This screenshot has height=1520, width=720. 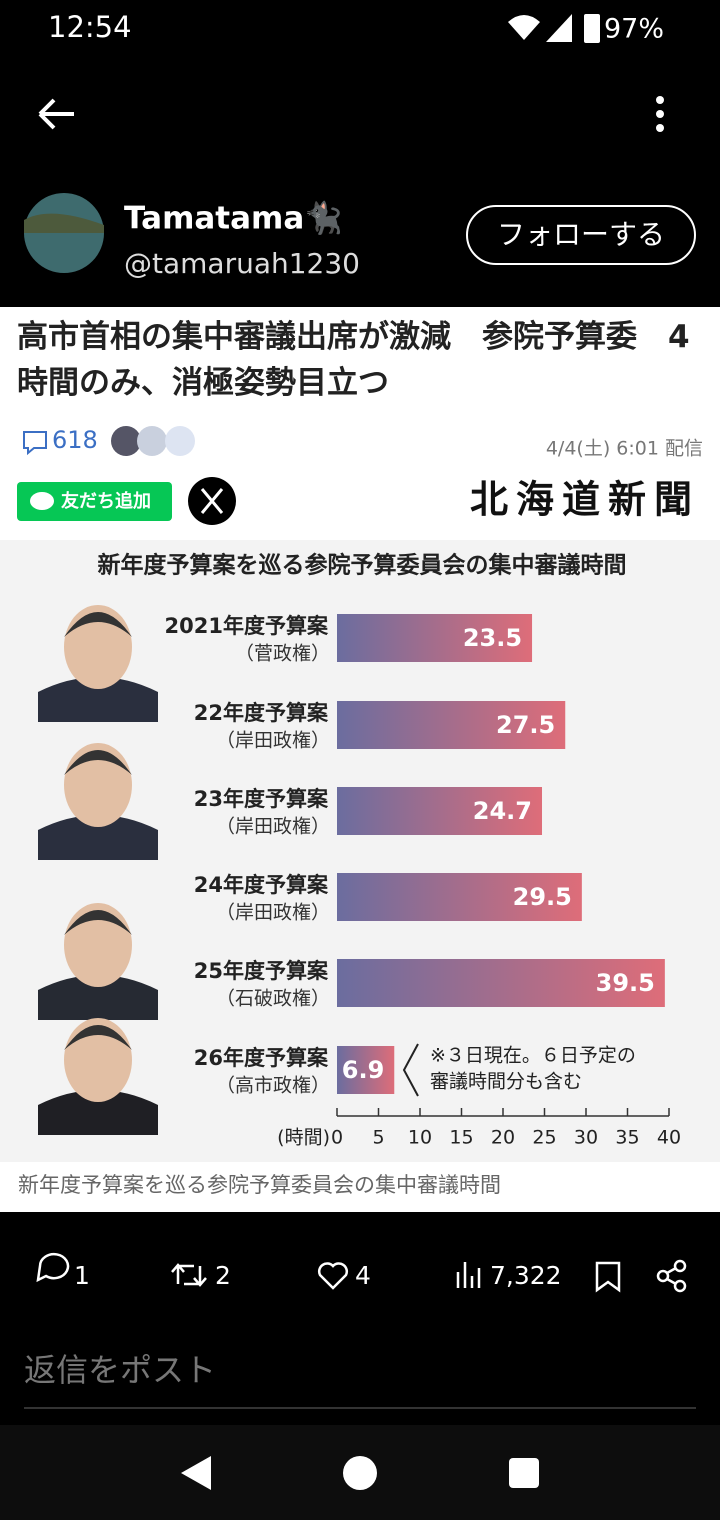 What do you see at coordinates (660, 114) in the screenshot?
I see `menu-button` at bounding box center [660, 114].